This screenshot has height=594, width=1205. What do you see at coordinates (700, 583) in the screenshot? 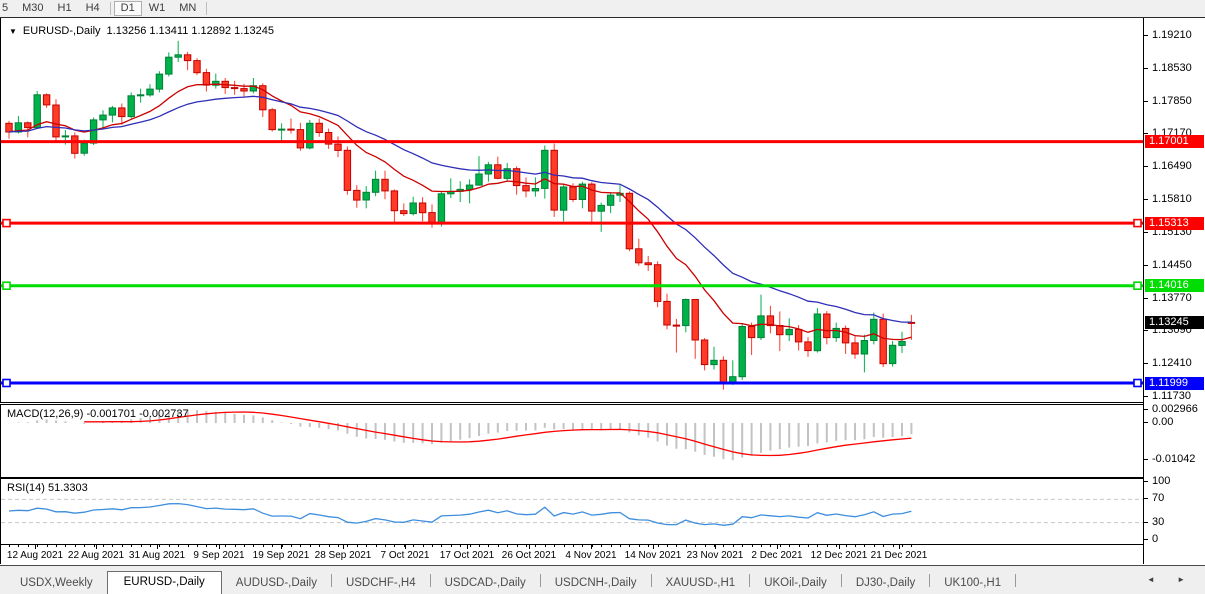
I see `tab-xauusd-h1: XAUUSD-,H1` at bounding box center [700, 583].